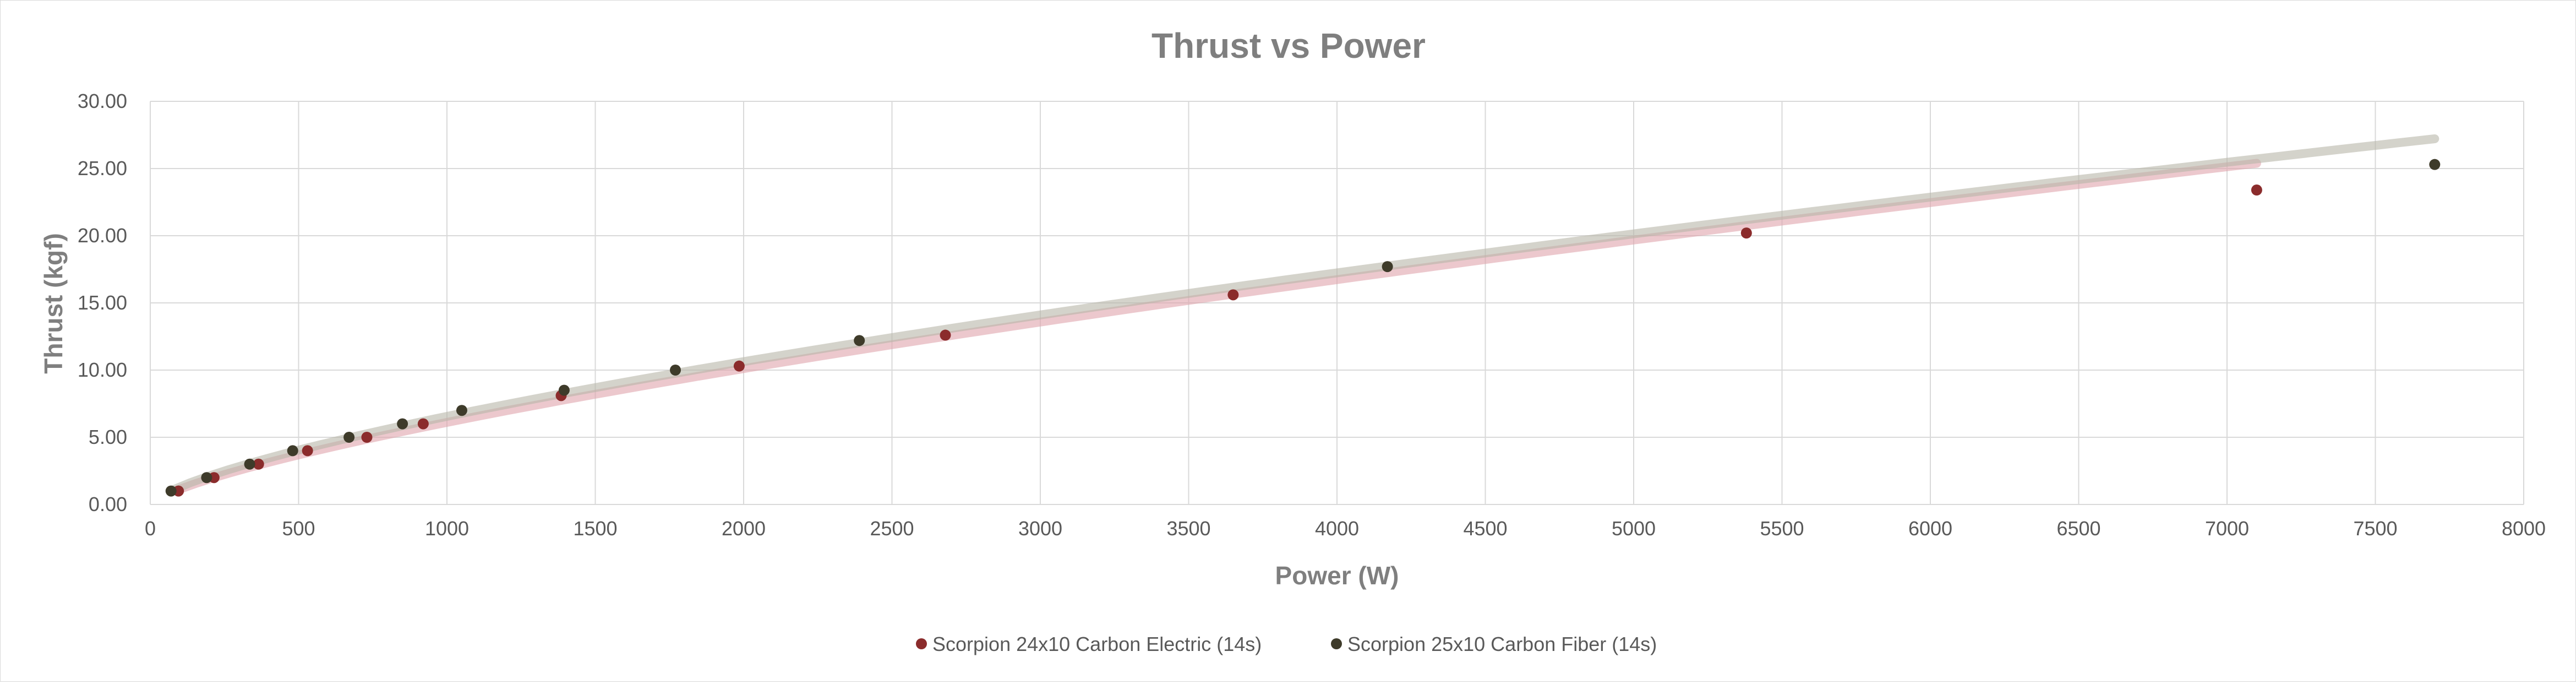 This screenshot has height=684, width=2576. I want to click on y-axis-title: Thrust (kgf), so click(54, 303).